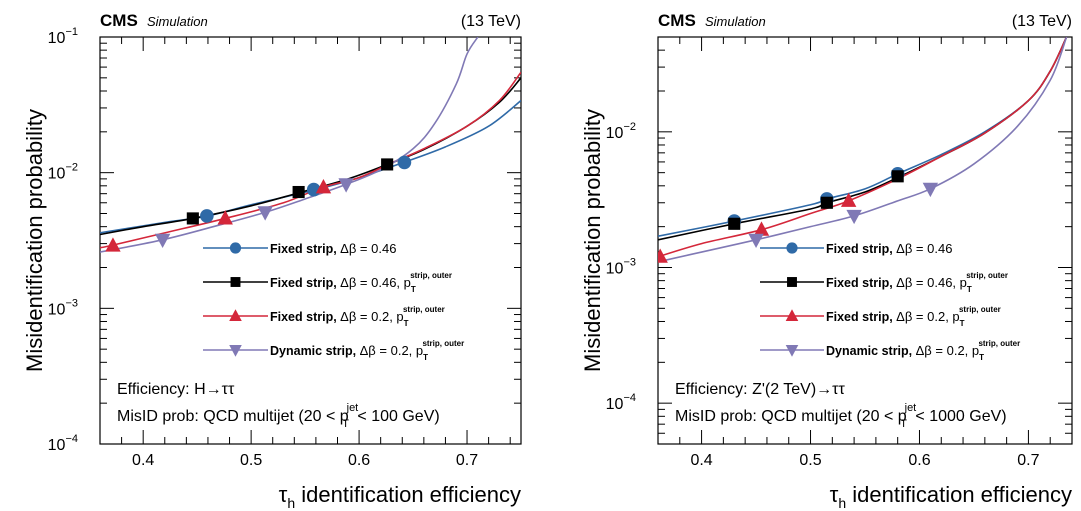 The image size is (1081, 511). I want to click on efficiency-note: Efficiency: Z'(2 TeV)→ττ, so click(760, 389).